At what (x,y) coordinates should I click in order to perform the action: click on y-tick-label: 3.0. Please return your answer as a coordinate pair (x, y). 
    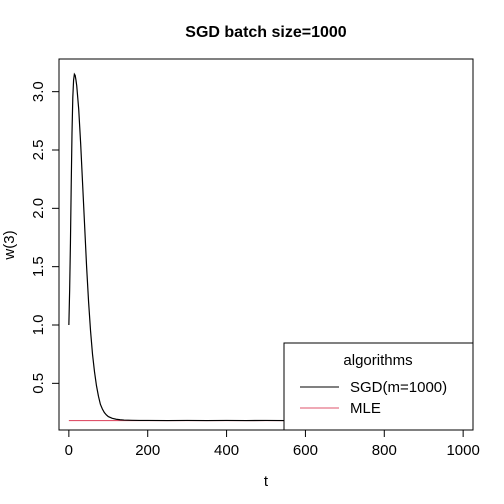
    Looking at the image, I should click on (38, 91).